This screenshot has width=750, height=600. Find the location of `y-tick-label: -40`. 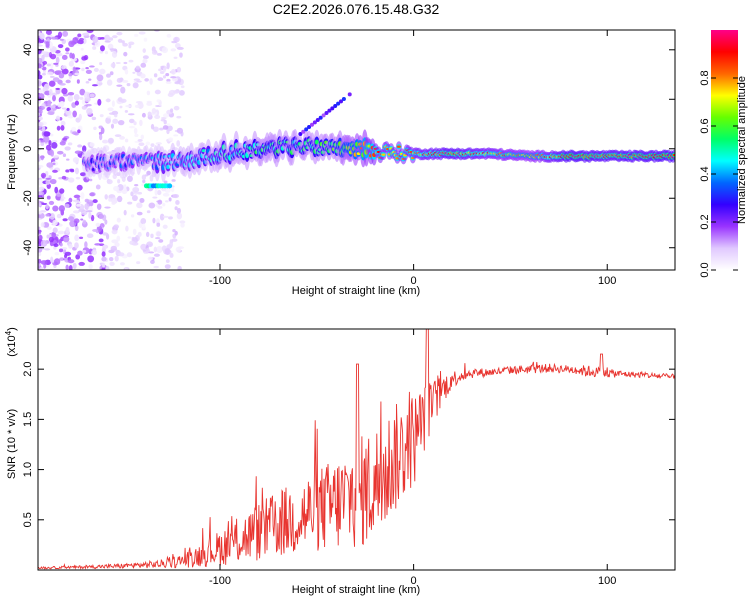

y-tick-label: -40 is located at coordinates (28, 248).